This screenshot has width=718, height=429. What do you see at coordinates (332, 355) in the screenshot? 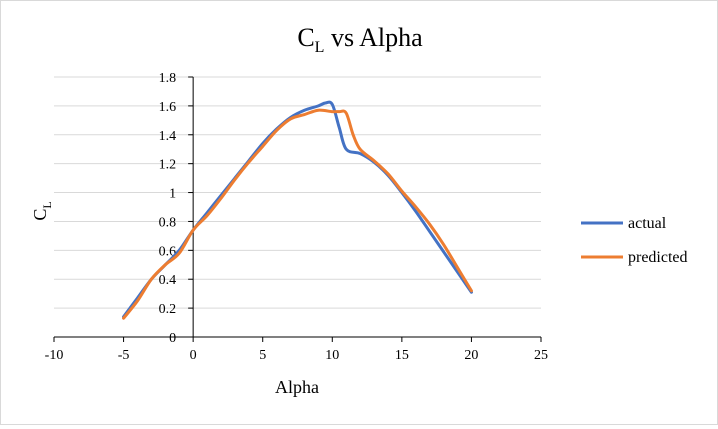
I see `x-tick-label: 10` at bounding box center [332, 355].